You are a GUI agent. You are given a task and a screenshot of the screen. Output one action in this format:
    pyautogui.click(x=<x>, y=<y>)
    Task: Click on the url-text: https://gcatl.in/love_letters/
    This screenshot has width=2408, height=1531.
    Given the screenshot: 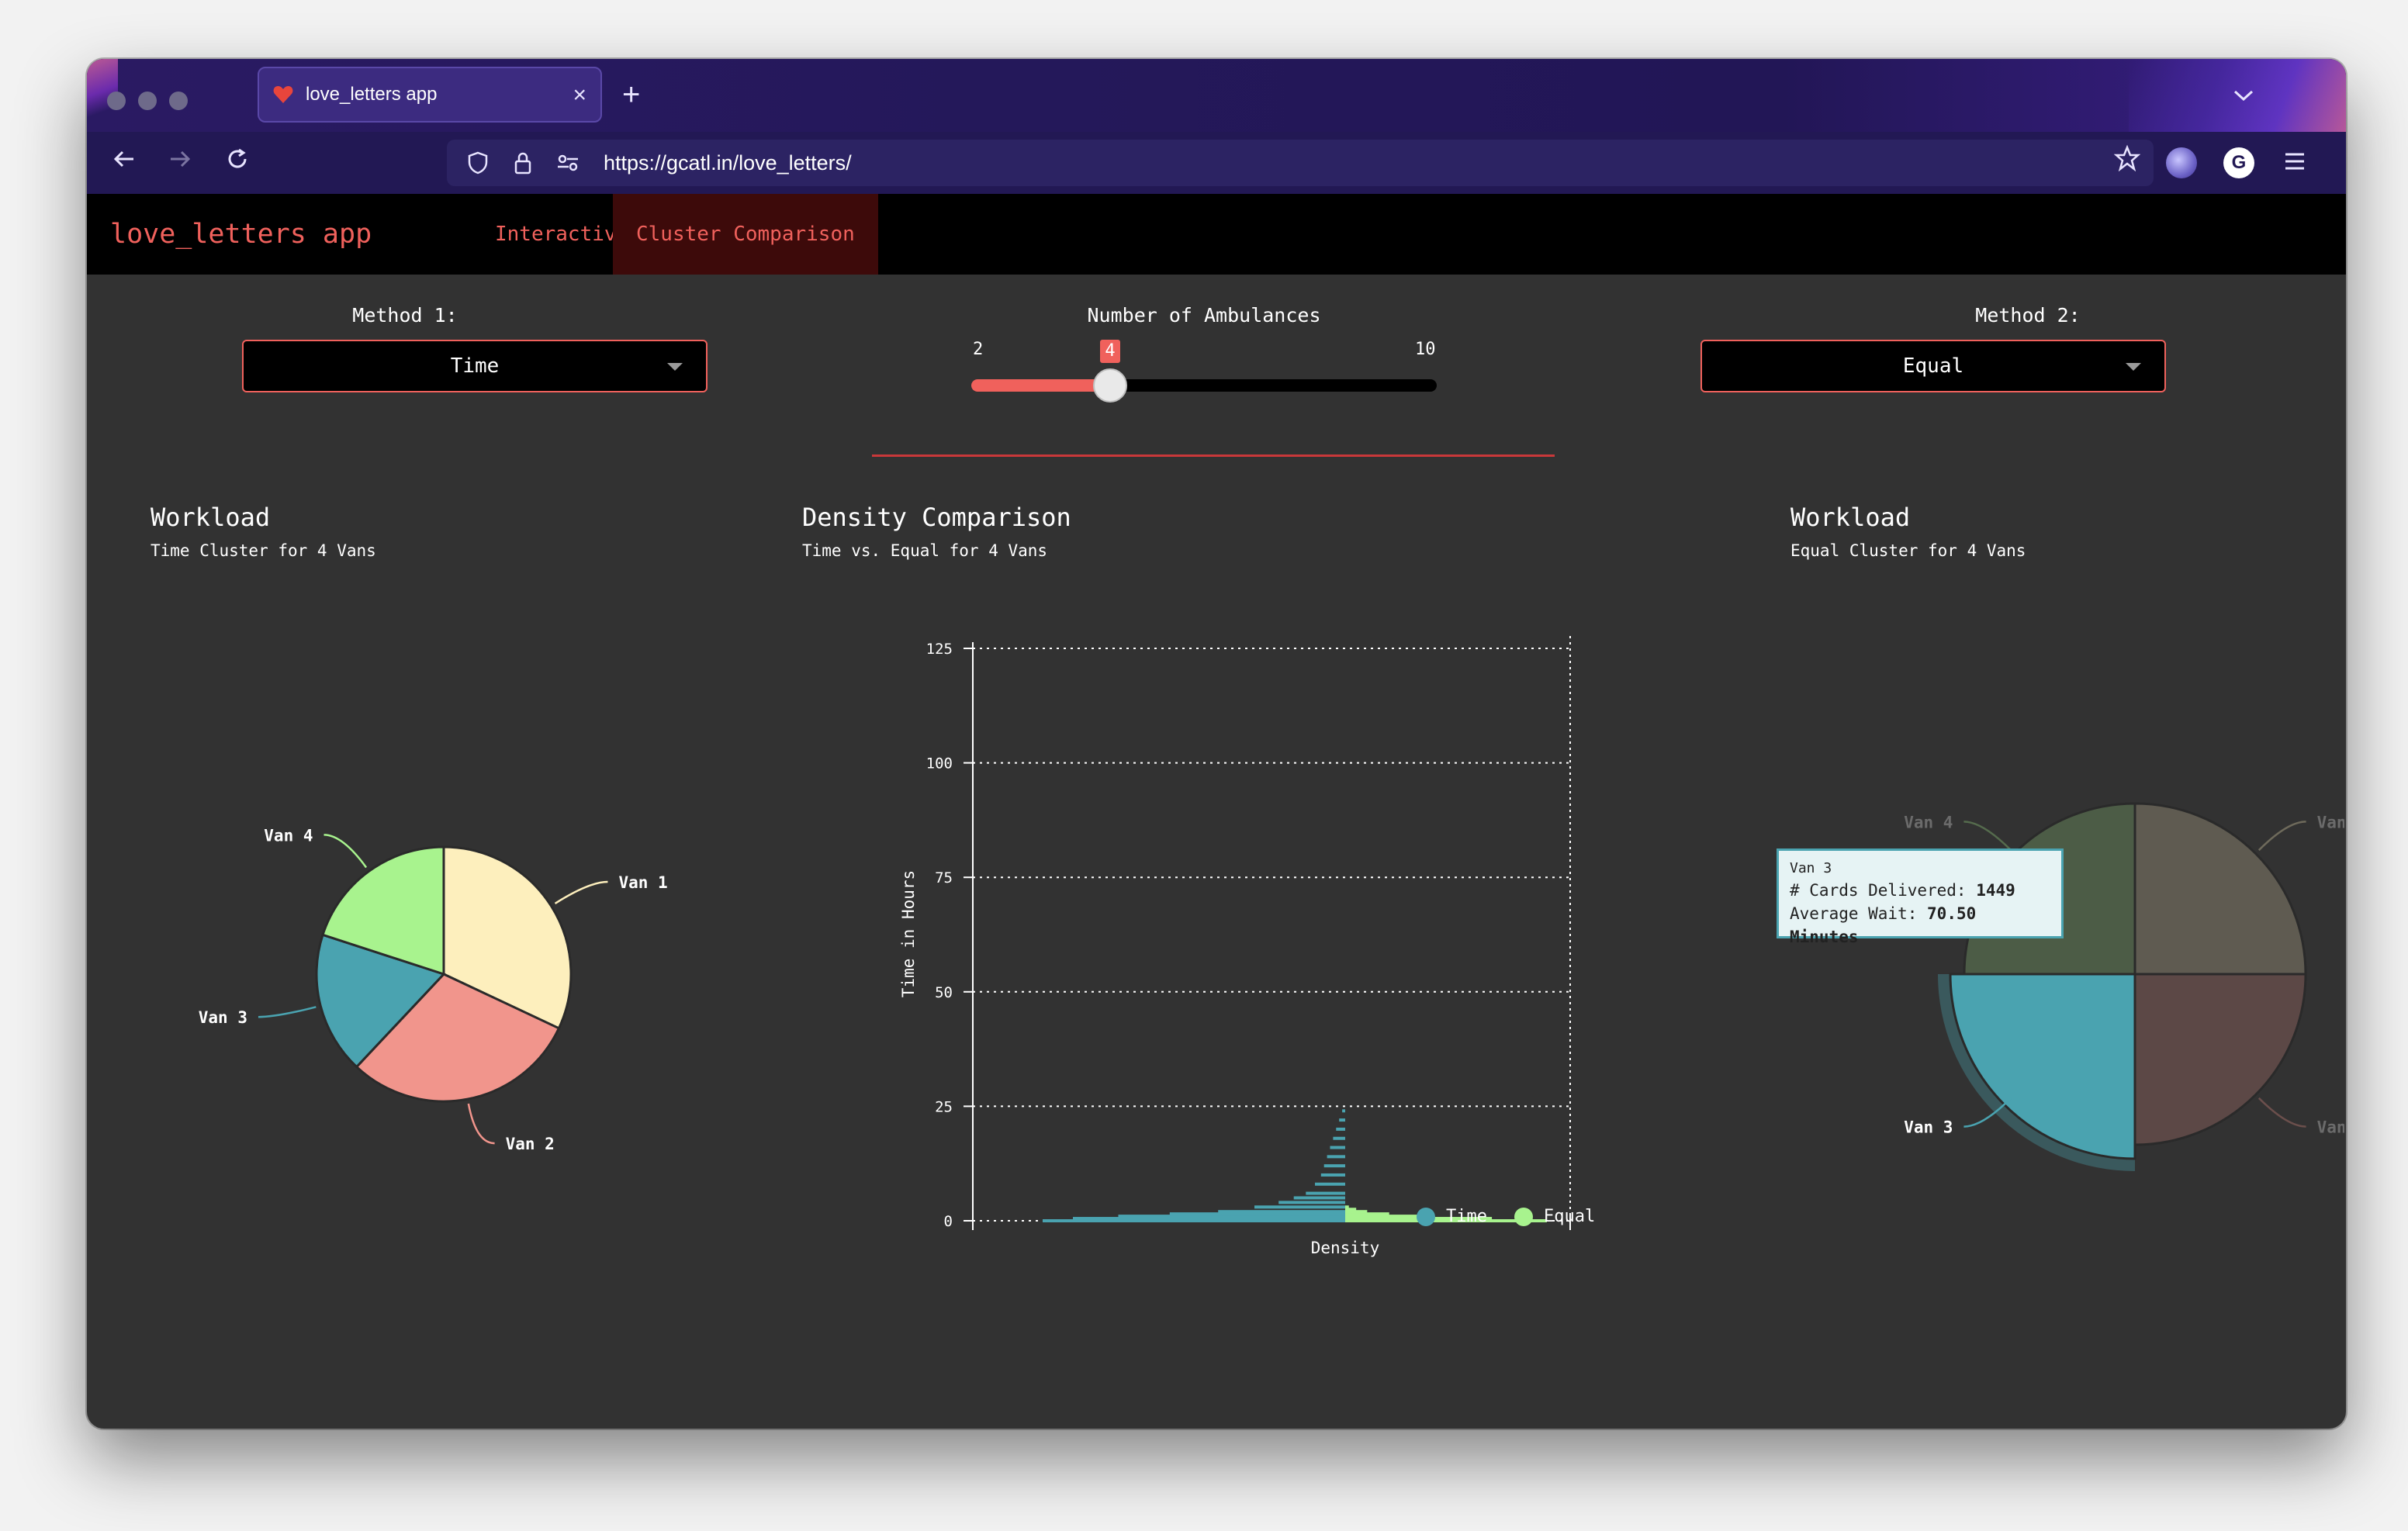 What is the action you would take?
    pyautogui.click(x=728, y=162)
    